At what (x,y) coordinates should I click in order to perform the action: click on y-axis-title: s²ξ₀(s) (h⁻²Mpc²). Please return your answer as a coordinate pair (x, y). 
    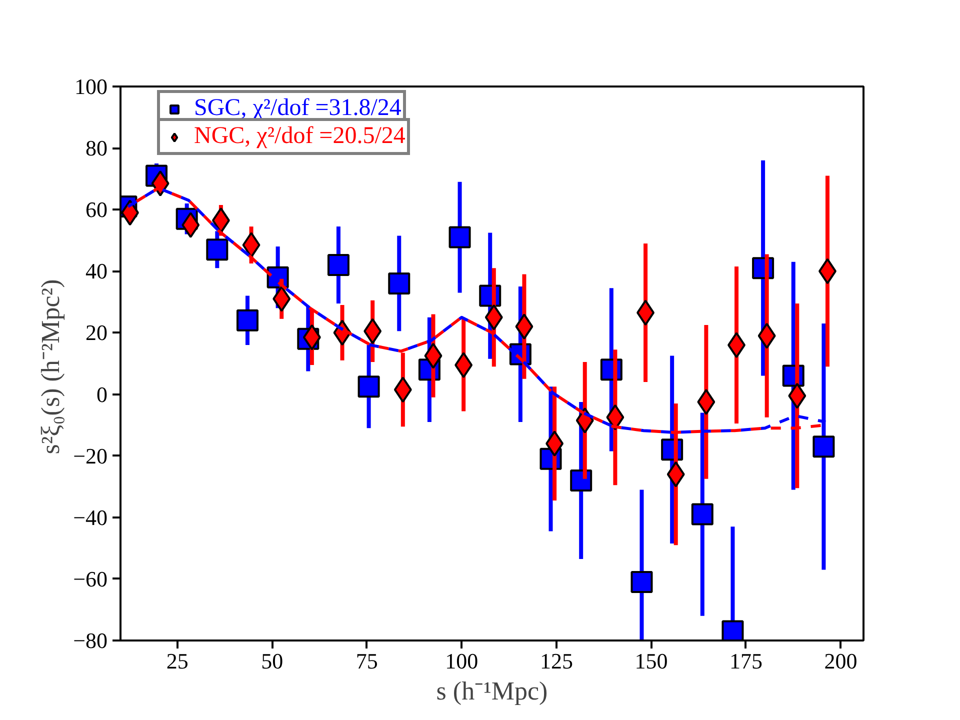
    Looking at the image, I should click on (51, 366).